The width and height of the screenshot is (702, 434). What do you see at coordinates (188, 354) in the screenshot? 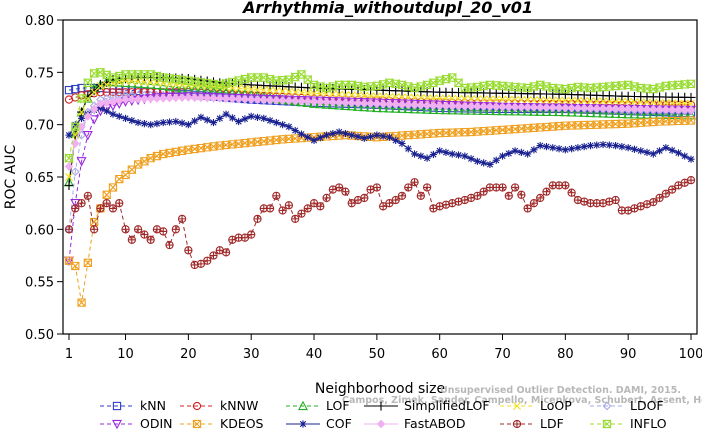
I see `x-tick-label: 20` at bounding box center [188, 354].